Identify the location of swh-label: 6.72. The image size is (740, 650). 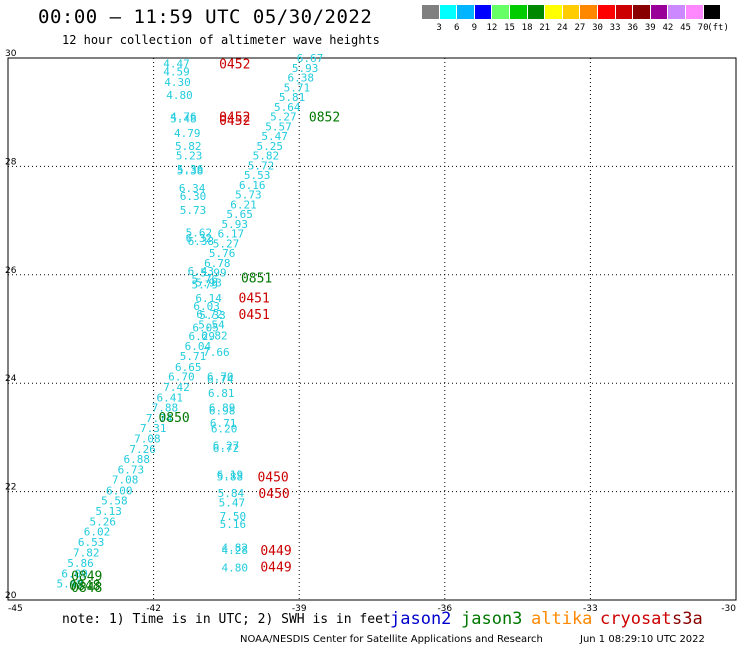
(209, 314).